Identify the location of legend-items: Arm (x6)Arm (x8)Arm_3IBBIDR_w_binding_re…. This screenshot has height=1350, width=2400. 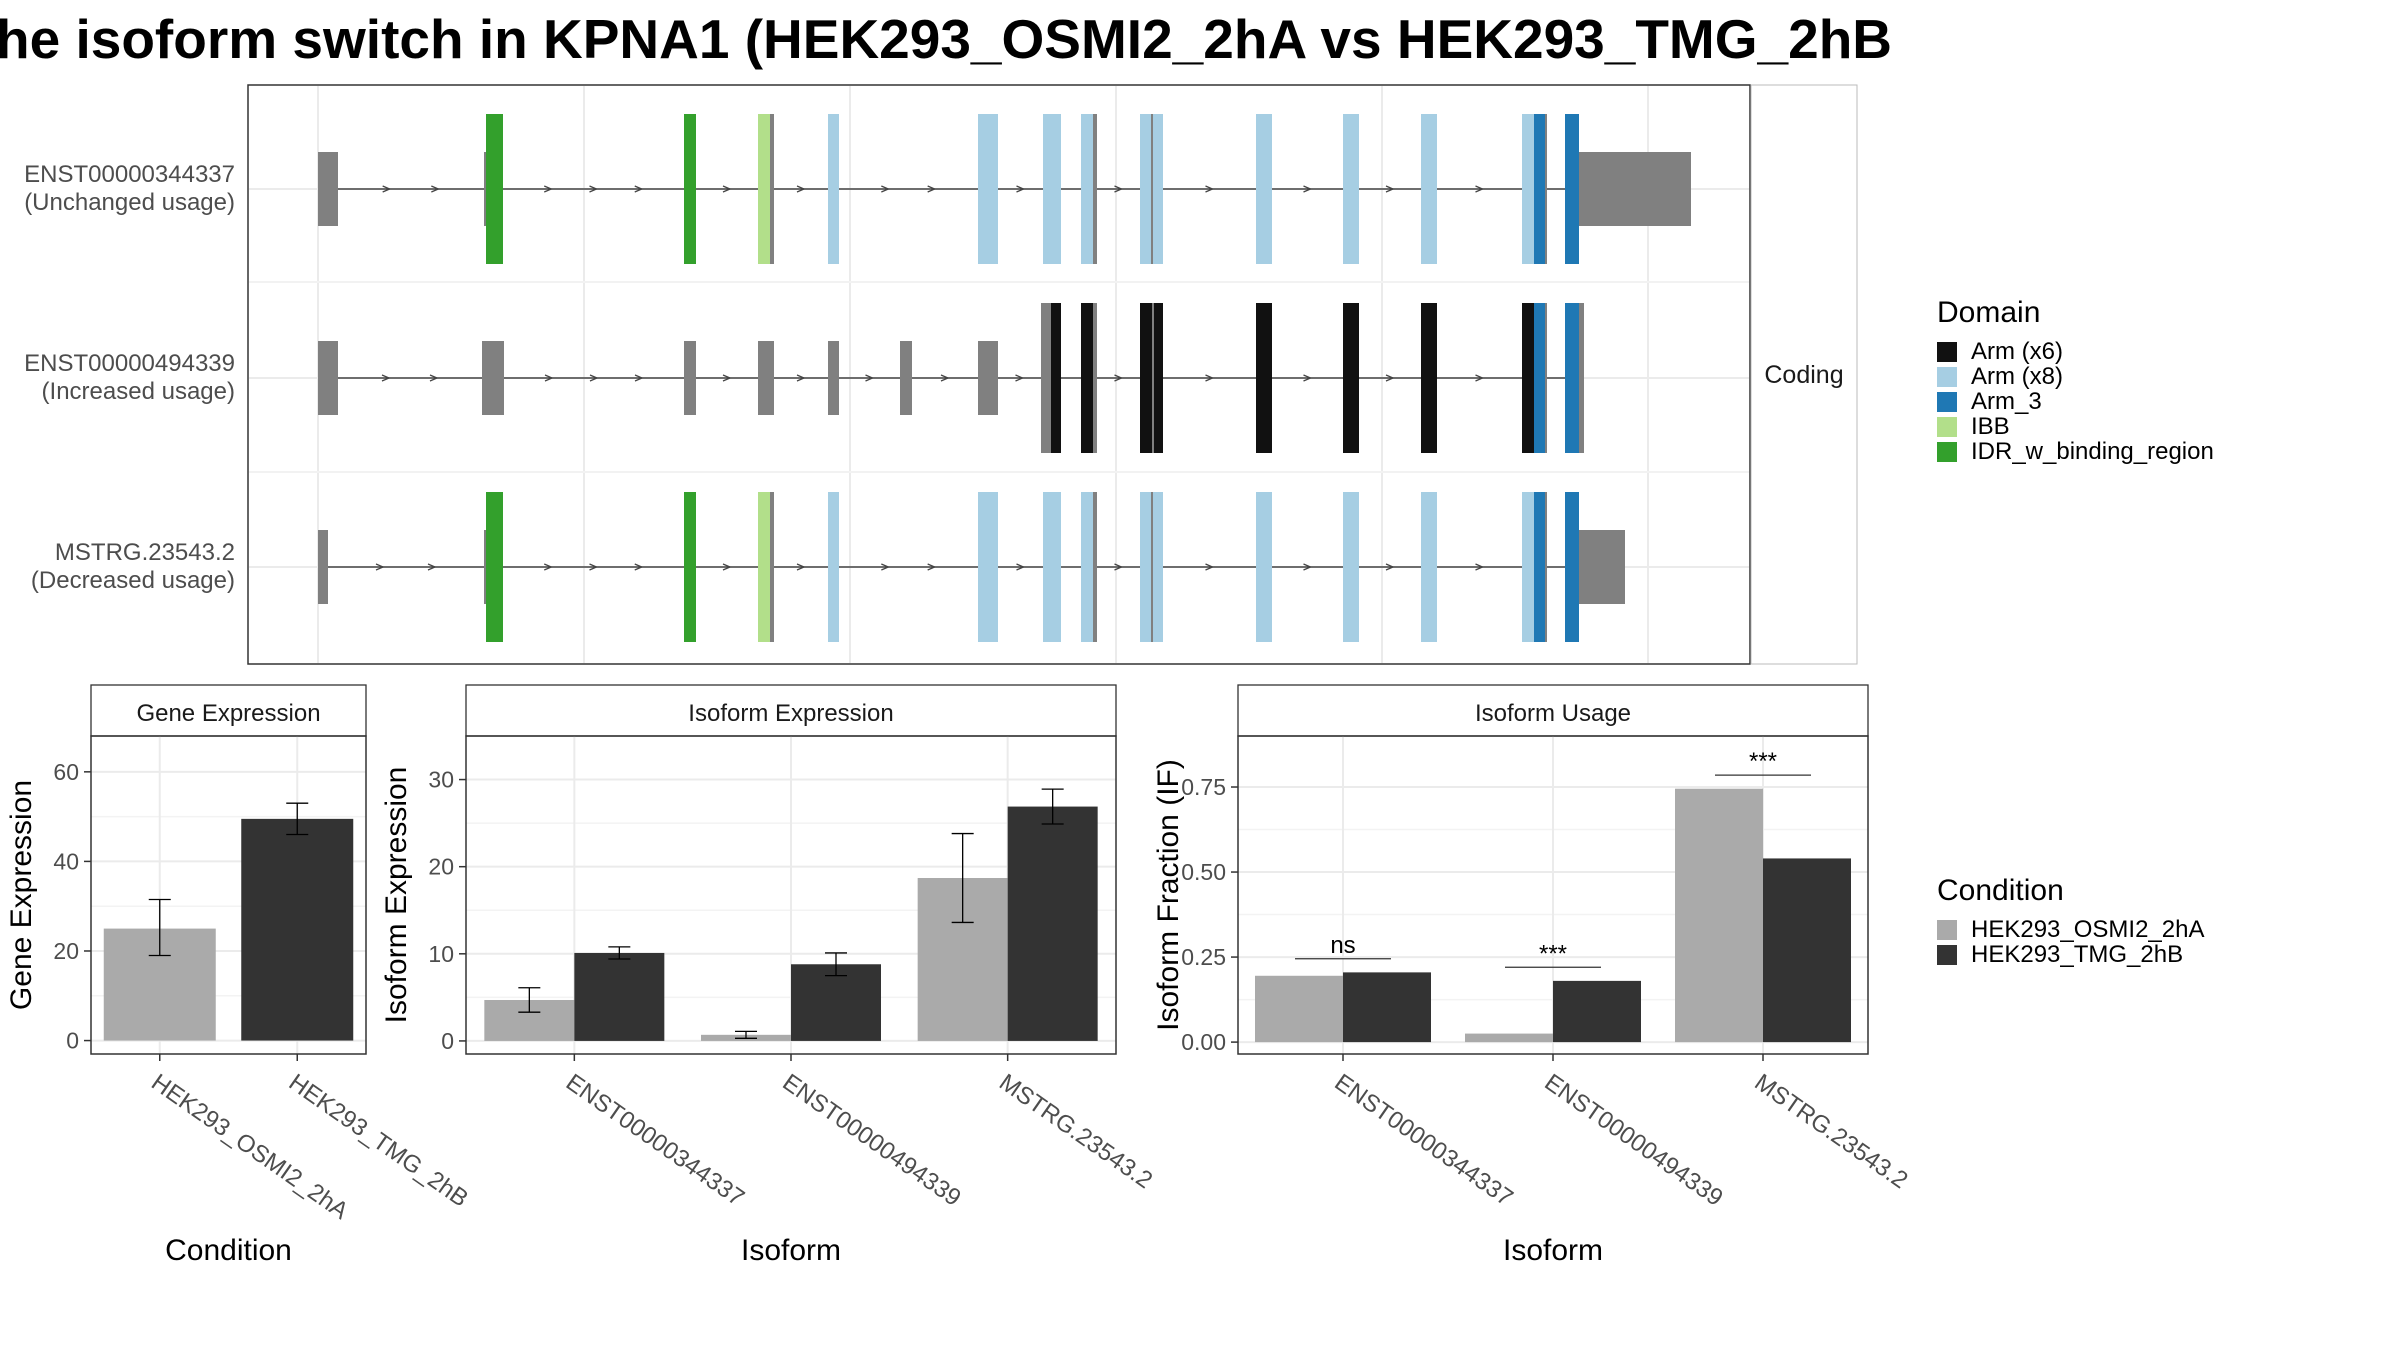
(2075, 401).